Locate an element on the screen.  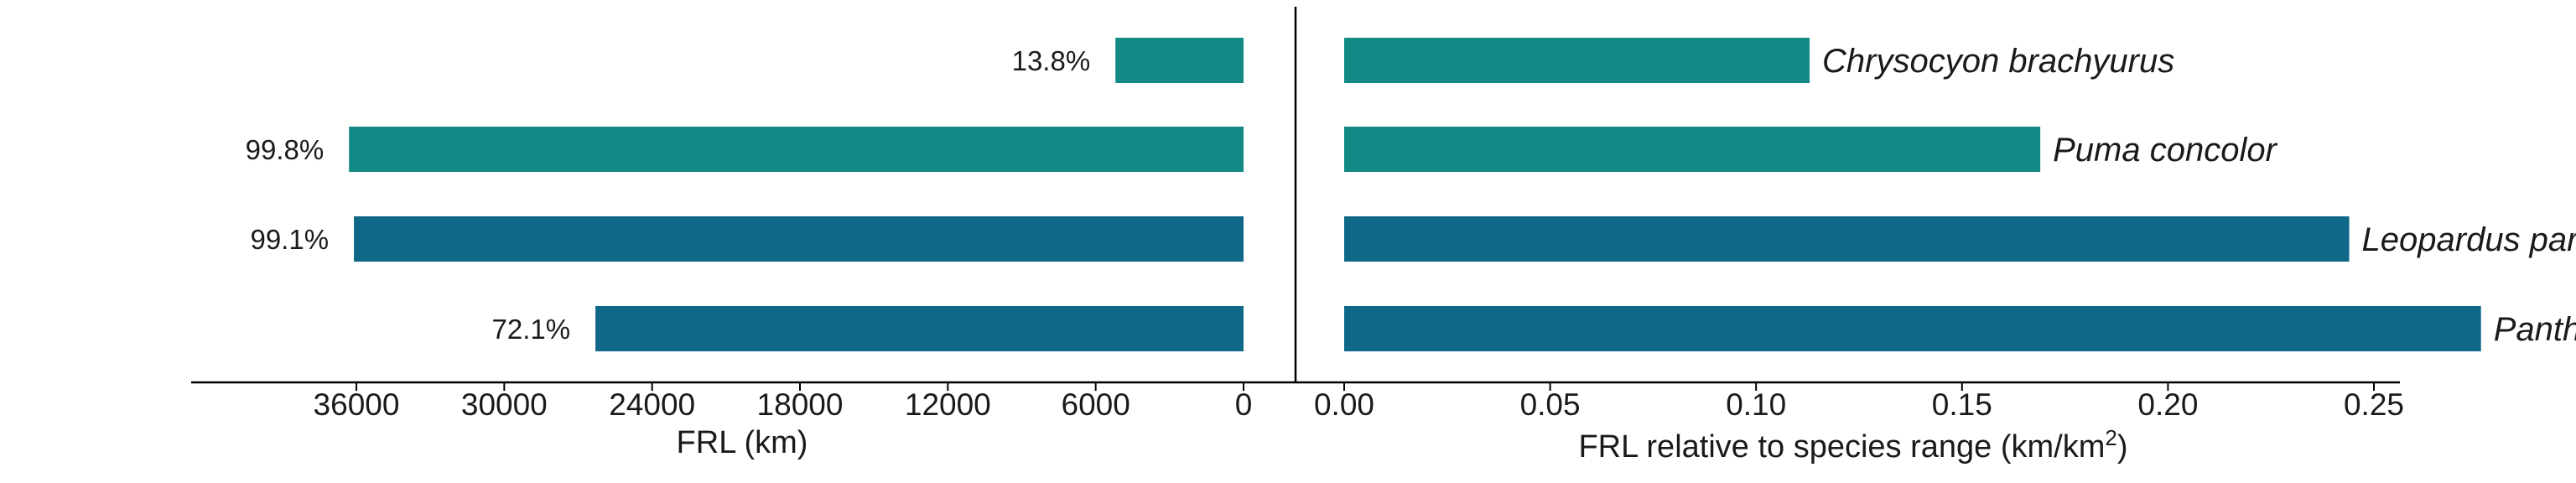
relative-bar-chrysocyon-brachyurus is located at coordinates (1577, 60).